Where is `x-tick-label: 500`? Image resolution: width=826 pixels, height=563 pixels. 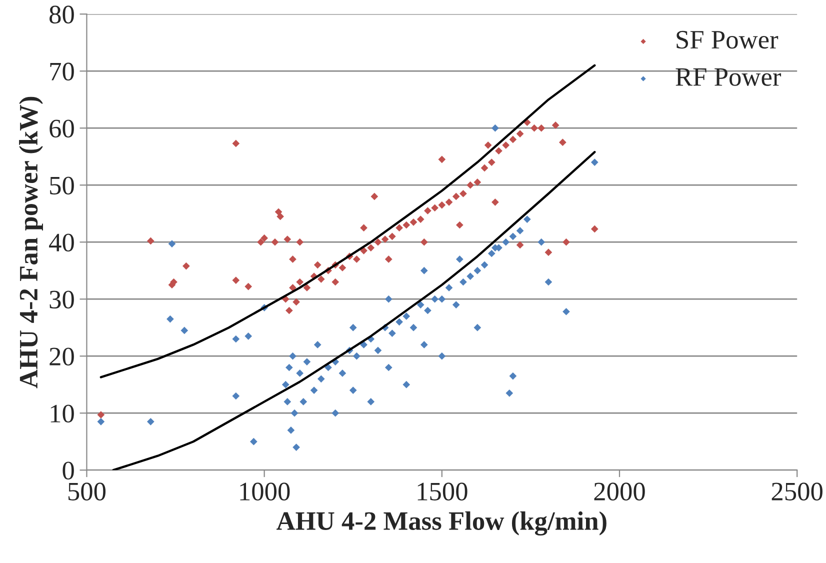
x-tick-label: 500 is located at coordinates (87, 491).